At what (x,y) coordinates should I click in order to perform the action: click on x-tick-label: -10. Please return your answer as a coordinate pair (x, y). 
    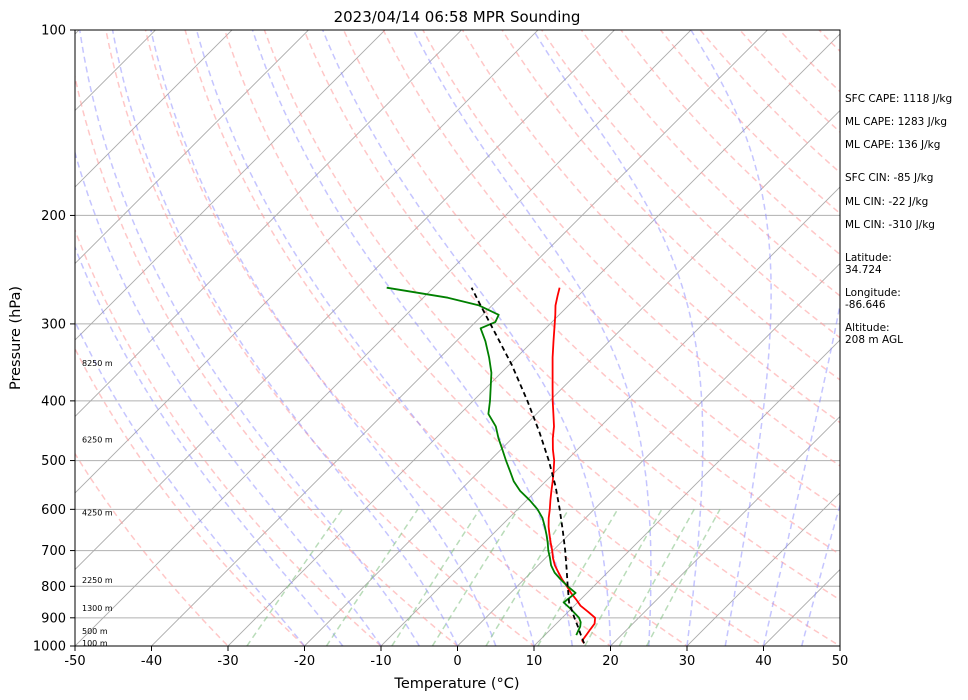
    Looking at the image, I should click on (380, 661).